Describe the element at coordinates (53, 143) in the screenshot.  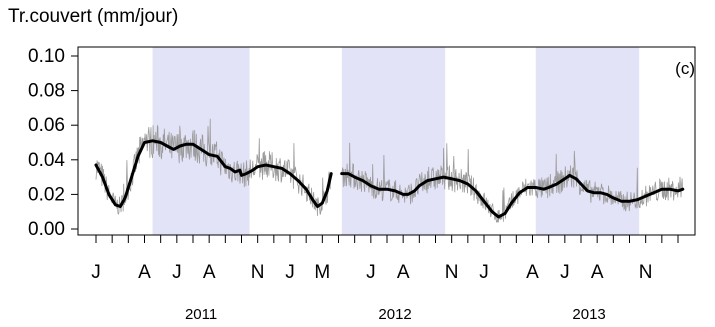
I see `y-axis: 0.00 0.02 0.04 0.06 0.08 0.10` at that location.